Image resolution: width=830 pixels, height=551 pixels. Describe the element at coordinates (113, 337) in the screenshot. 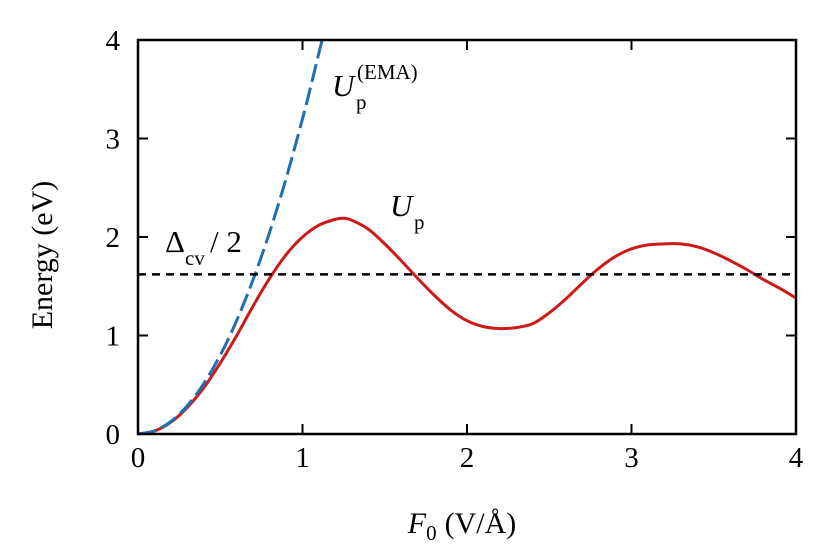

I see `y-tick-label: 1` at that location.